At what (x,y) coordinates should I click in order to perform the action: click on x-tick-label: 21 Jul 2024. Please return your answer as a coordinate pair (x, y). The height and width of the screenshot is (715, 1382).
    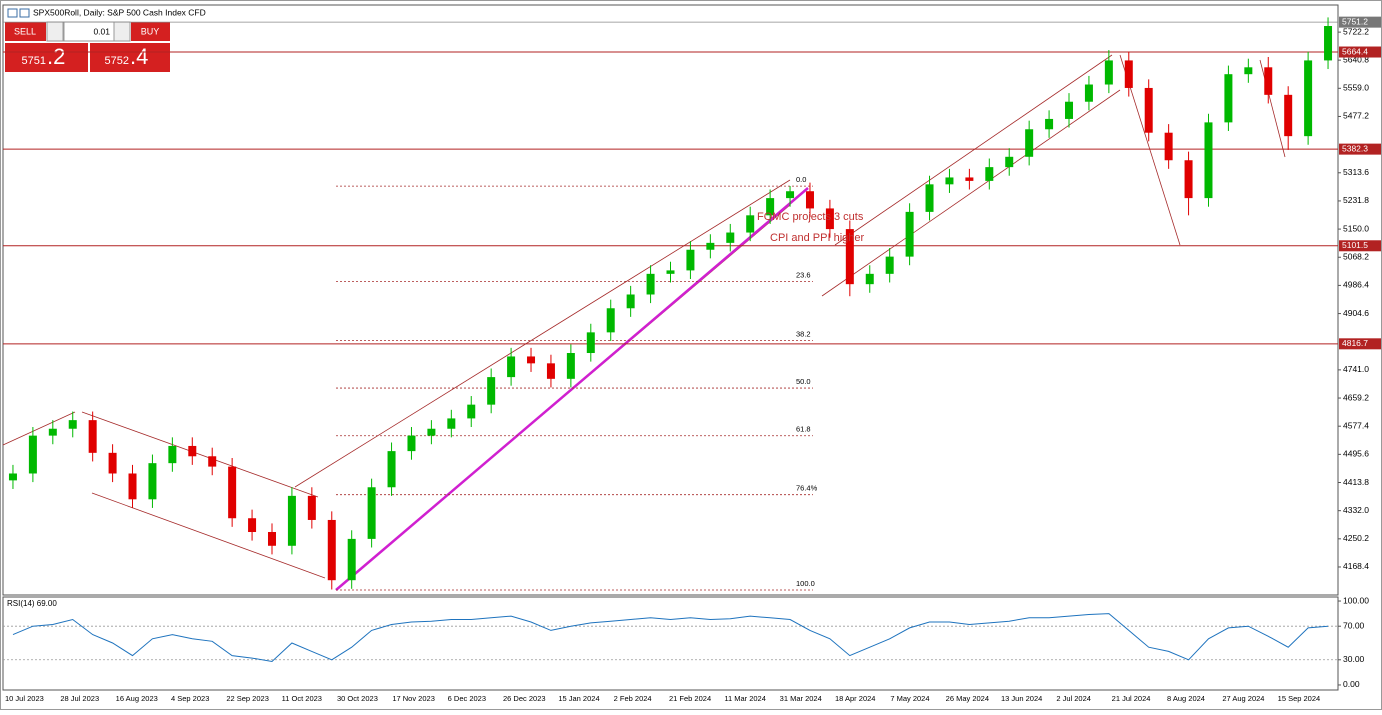
    Looking at the image, I should click on (1131, 698).